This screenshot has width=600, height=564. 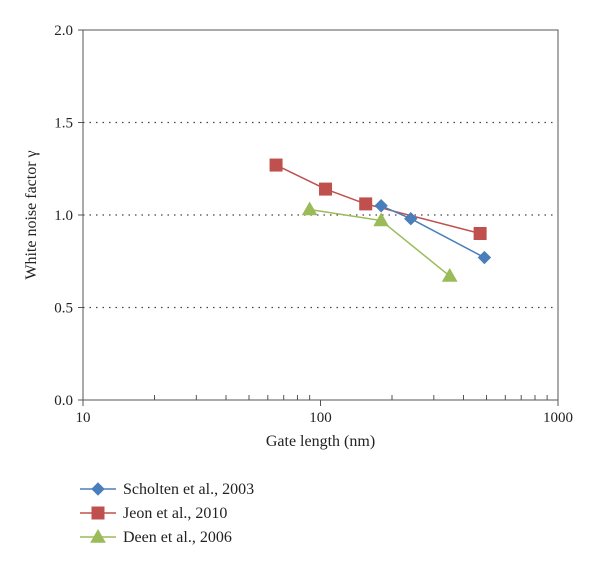 I want to click on y-axis-title: White noise factor γ, so click(x=31, y=214).